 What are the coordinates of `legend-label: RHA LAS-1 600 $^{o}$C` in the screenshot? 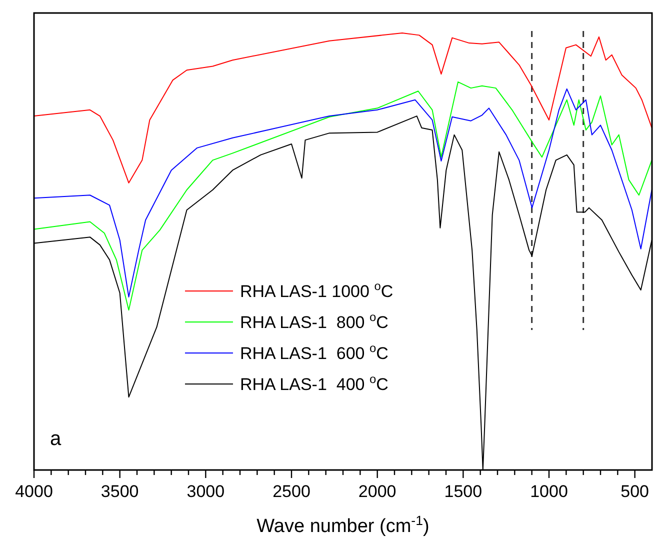 It's located at (314, 352).